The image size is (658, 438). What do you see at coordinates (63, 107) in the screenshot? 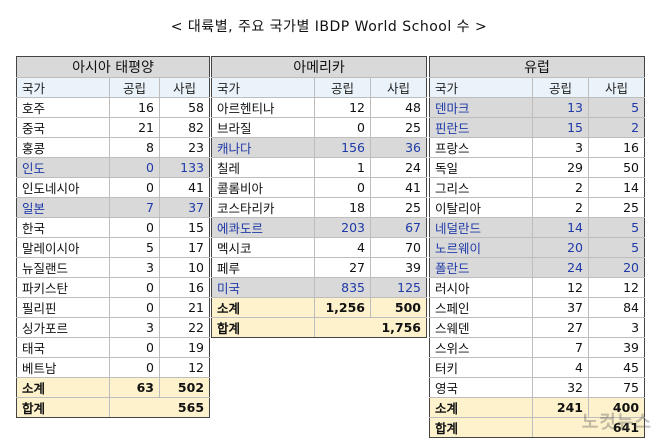
I see `country-name: 호주` at bounding box center [63, 107].